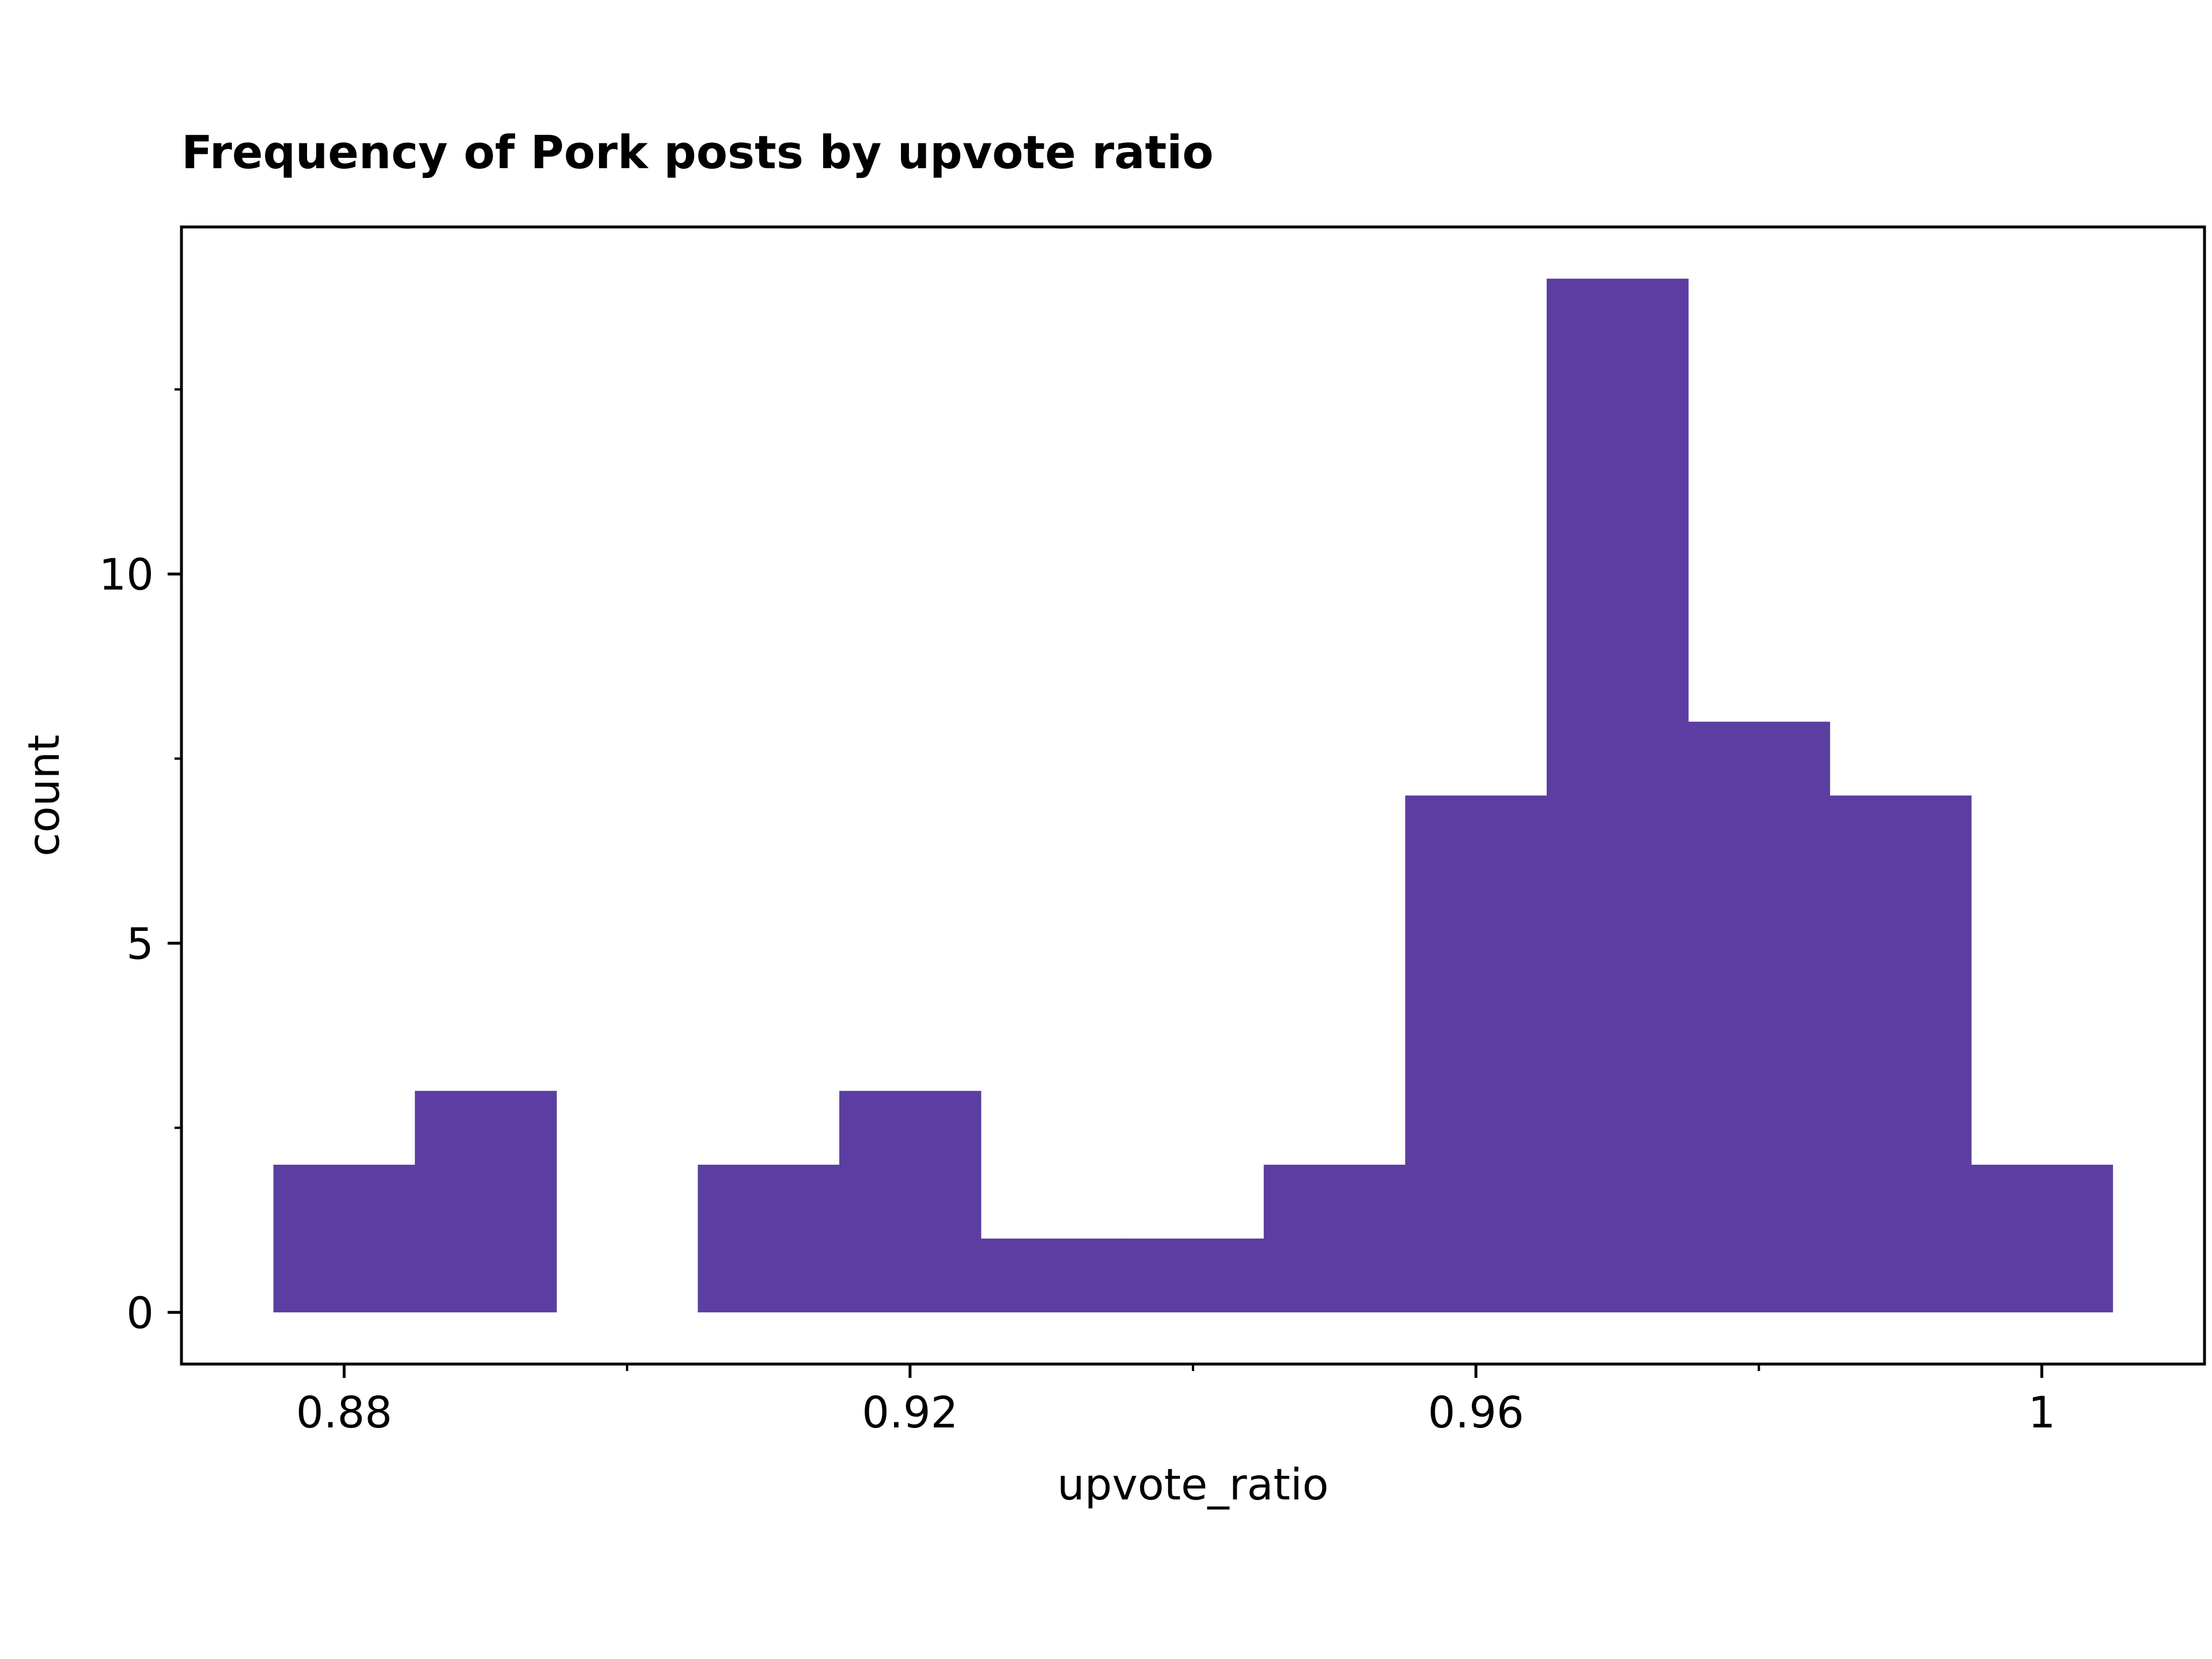 The height and width of the screenshot is (1659, 2212). Describe the element at coordinates (140, 863) in the screenshot. I see `y-axis-ticks: 0 5 10` at that location.